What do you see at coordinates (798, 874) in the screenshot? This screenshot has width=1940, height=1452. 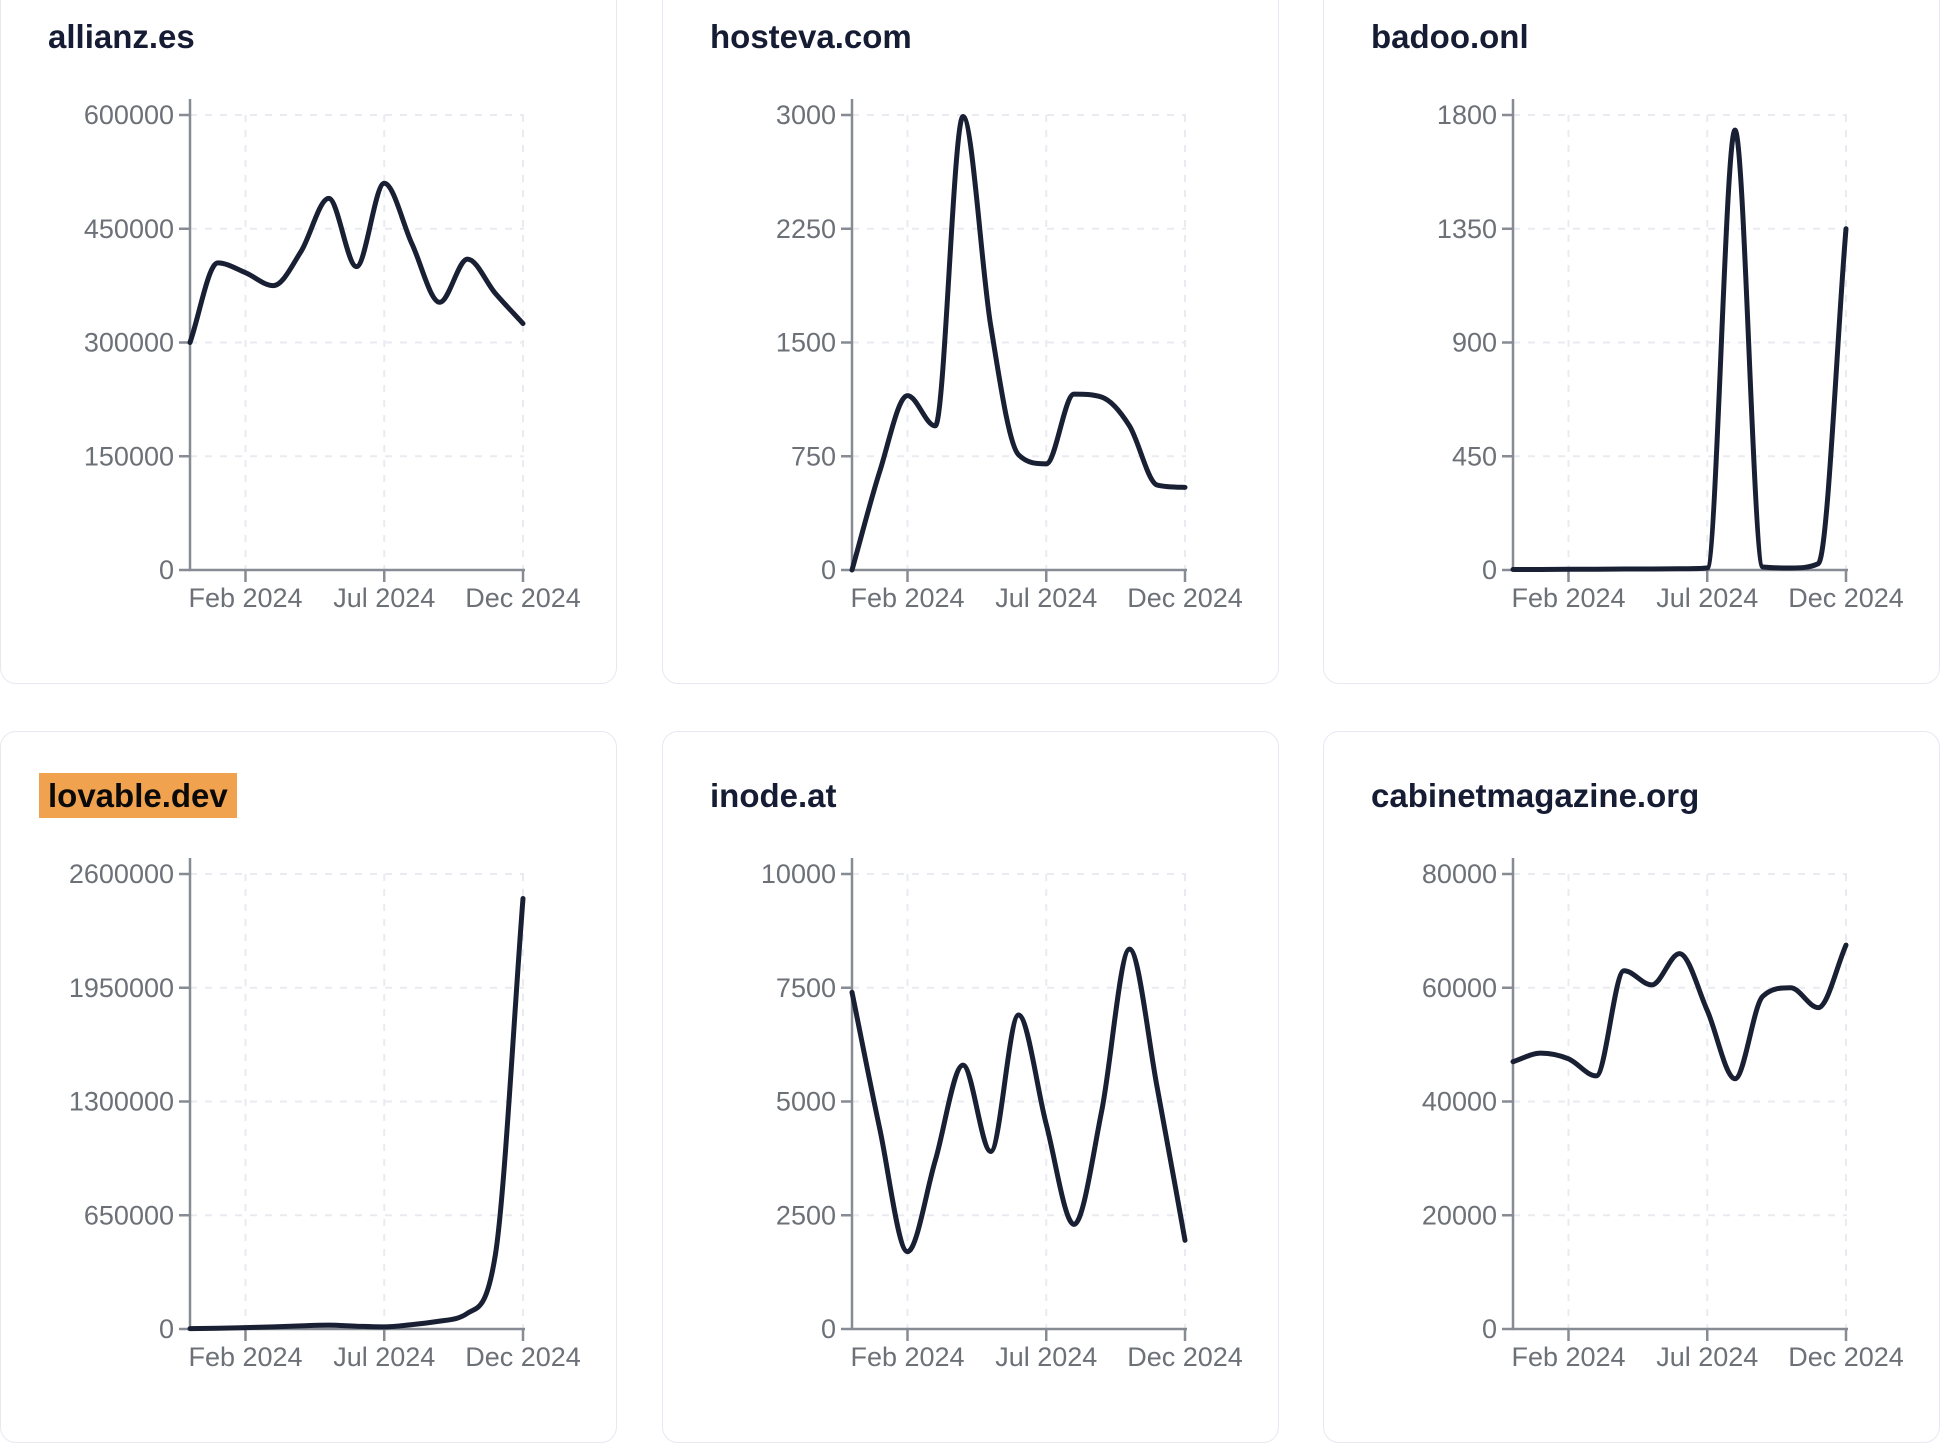 I see `y-tick-label: 10000` at bounding box center [798, 874].